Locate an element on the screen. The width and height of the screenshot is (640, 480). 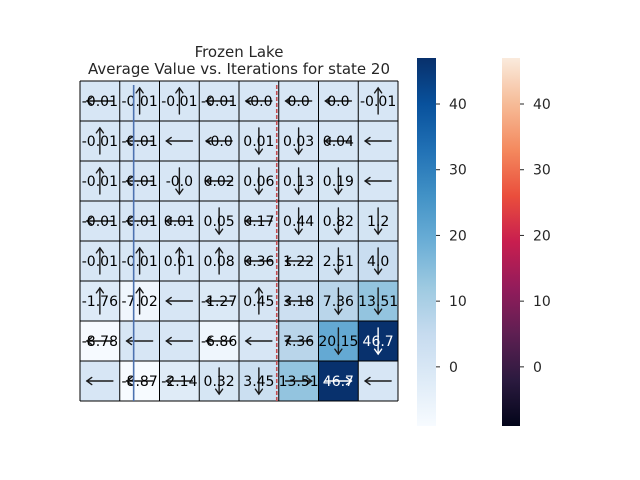
cell-value-label: -0.0 is located at coordinates (218, 142).